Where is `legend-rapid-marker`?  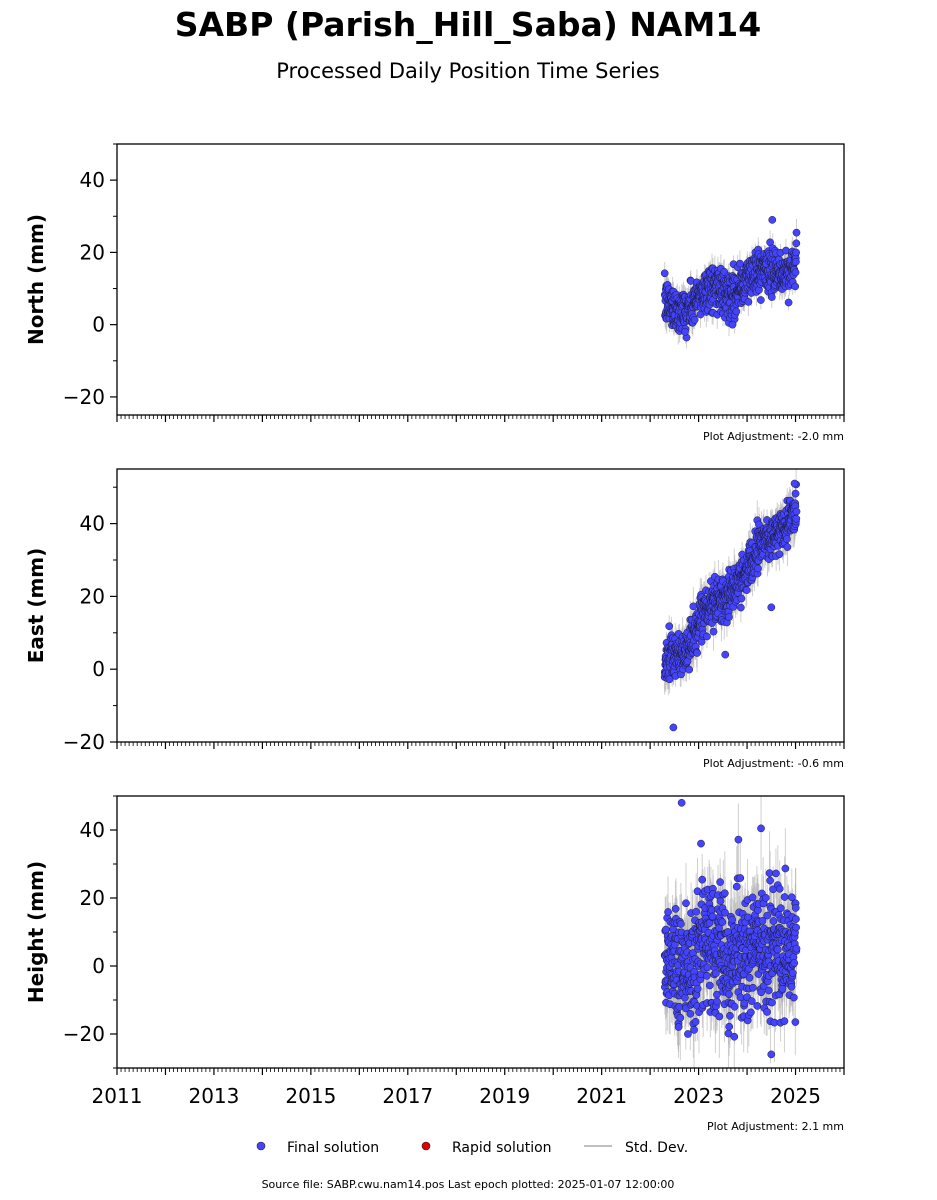 legend-rapid-marker is located at coordinates (426, 1146).